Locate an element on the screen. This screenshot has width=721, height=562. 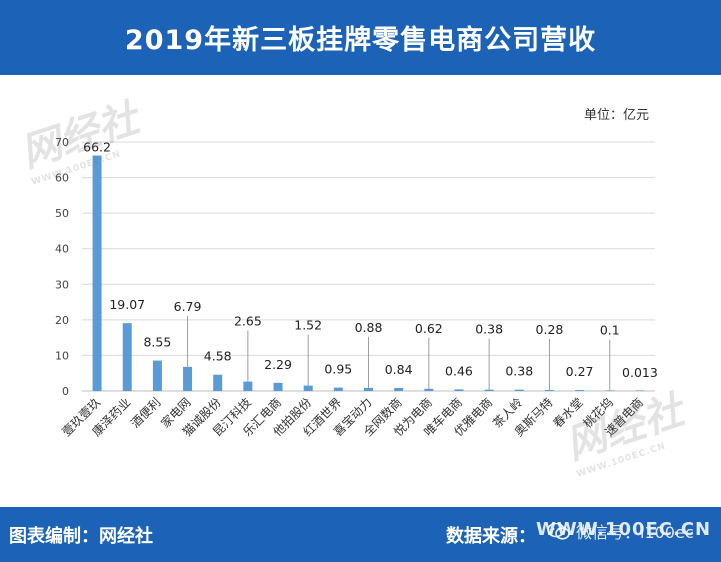
data-label: 0.84 is located at coordinates (399, 369).